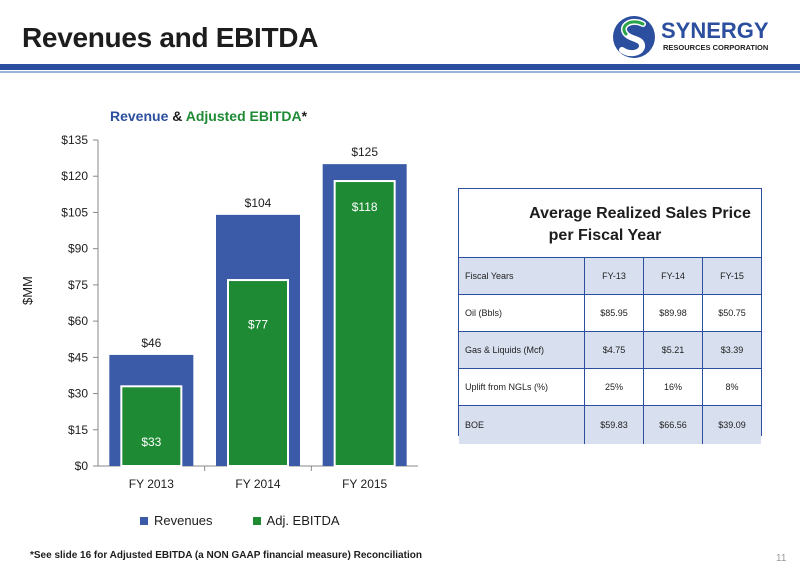 Image resolution: width=800 pixels, height=571 pixels. Describe the element at coordinates (151, 484) in the screenshot. I see `x-tick-label: FY 2013` at that location.